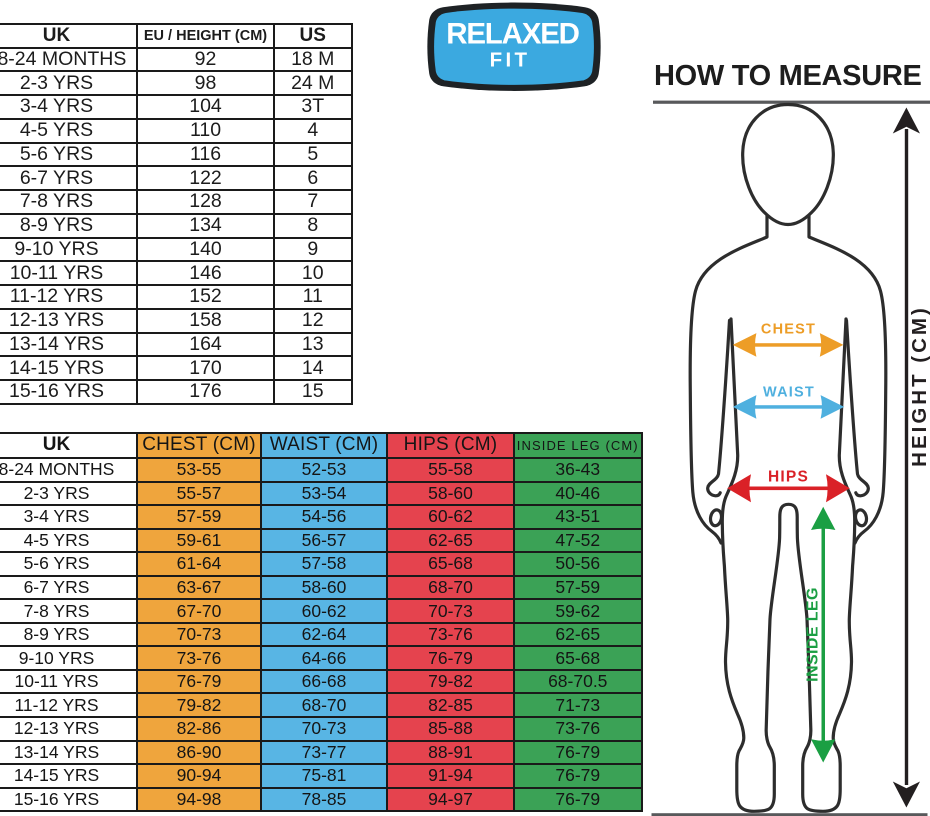 This screenshot has height=816, width=930. What do you see at coordinates (512, 34) in the screenshot?
I see `svg-text: RELAXED` at bounding box center [512, 34].